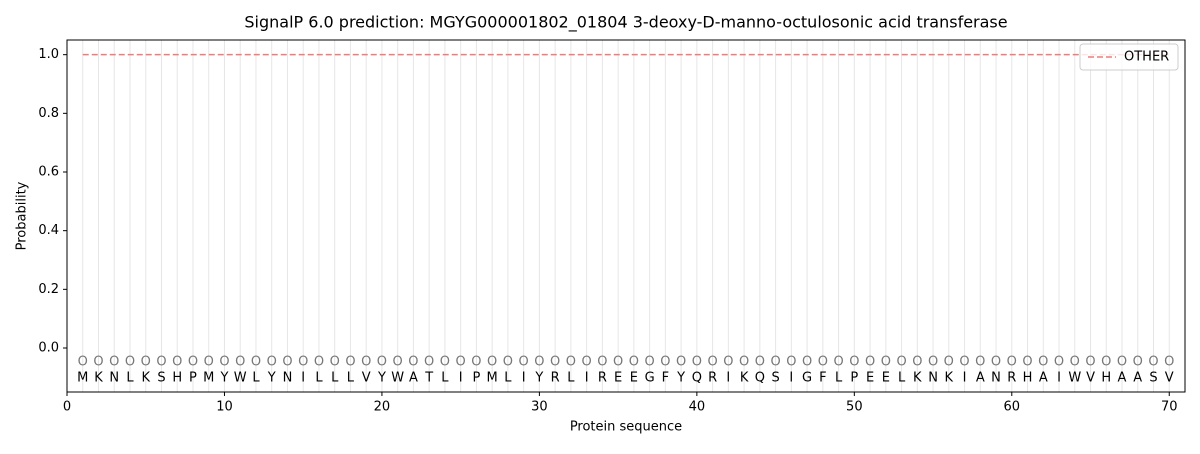 Image resolution: width=1200 pixels, height=454 pixels. I want to click on y-tick-label: 0.2, so click(48, 289).